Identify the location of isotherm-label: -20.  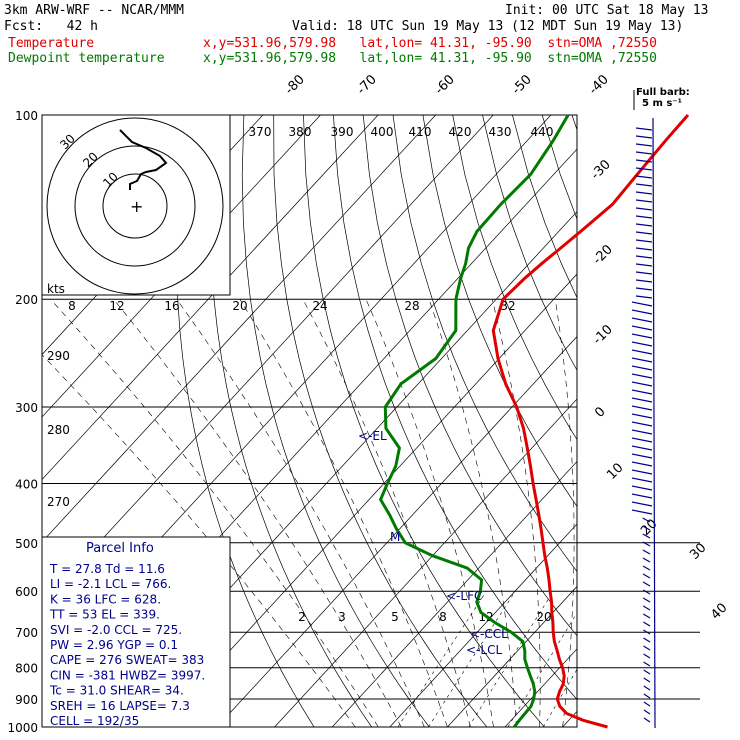
(603, 255).